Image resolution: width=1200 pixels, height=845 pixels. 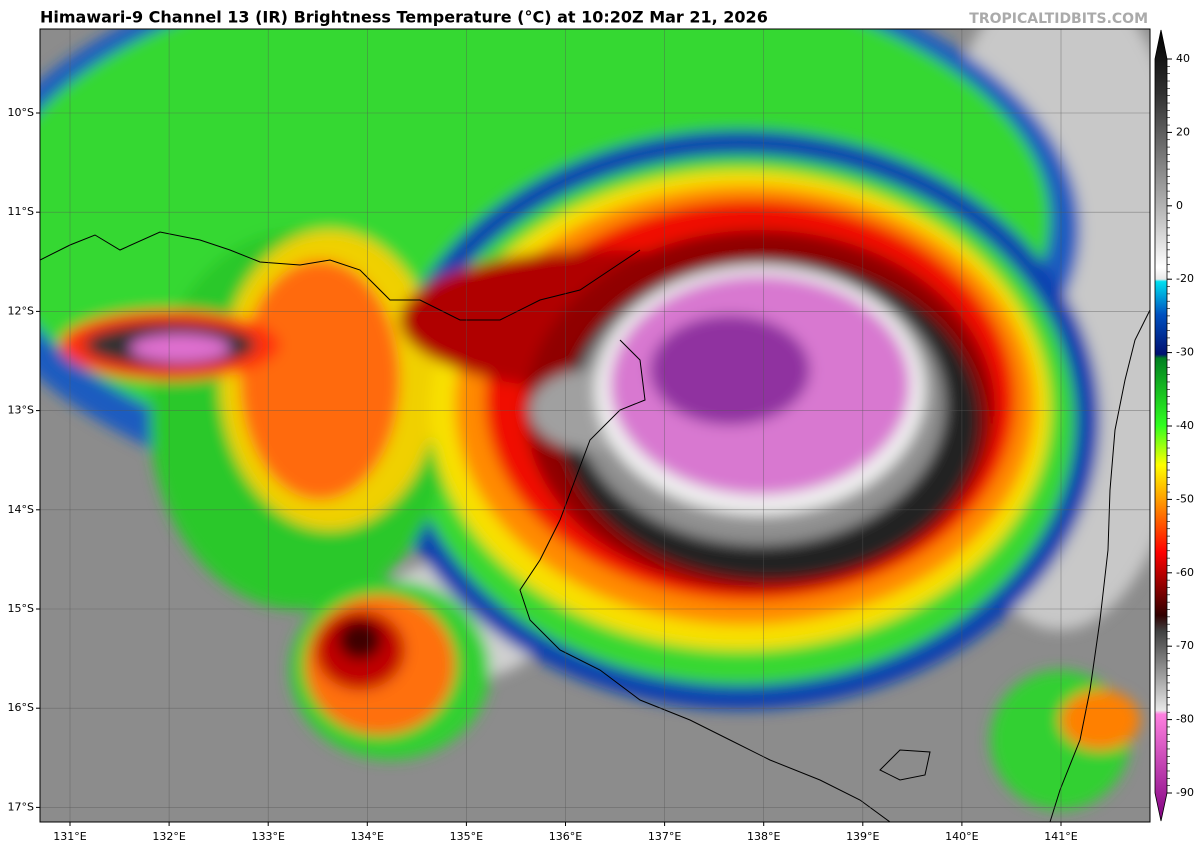 I want to click on colorbar-tick-label: -20, so click(x=1185, y=278).